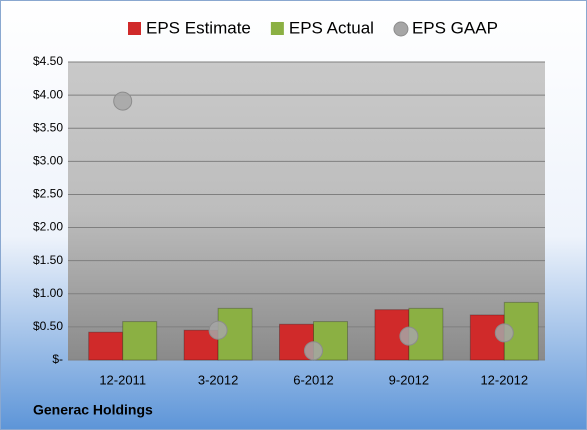 This screenshot has width=587, height=430. I want to click on x-tick-label: 6-2012, so click(313, 379).